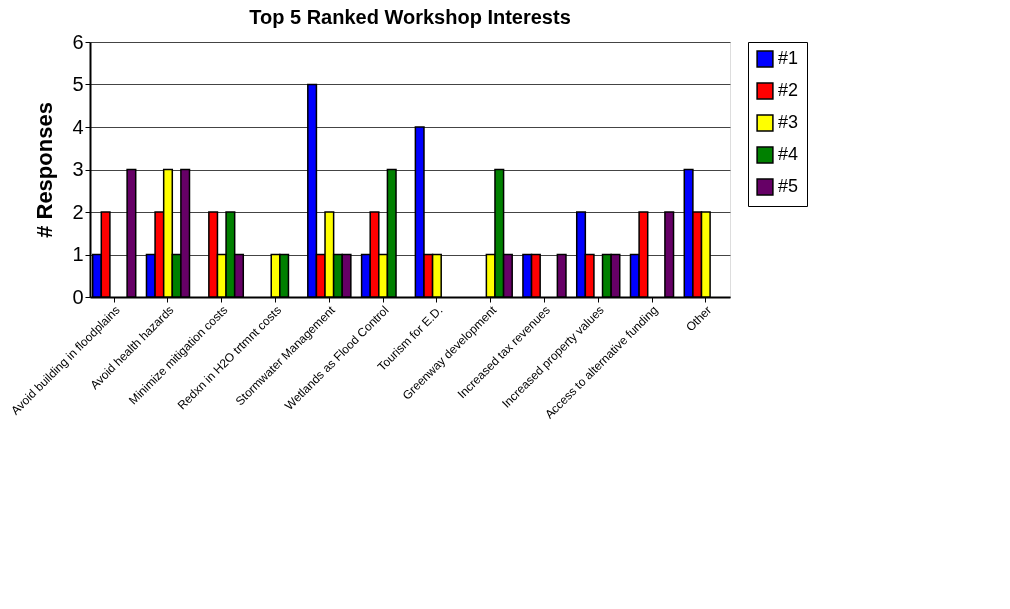 Image resolution: width=1010 pixels, height=609 pixels. Describe the element at coordinates (78, 126) in the screenshot. I see `y-tick-label: 4` at that location.